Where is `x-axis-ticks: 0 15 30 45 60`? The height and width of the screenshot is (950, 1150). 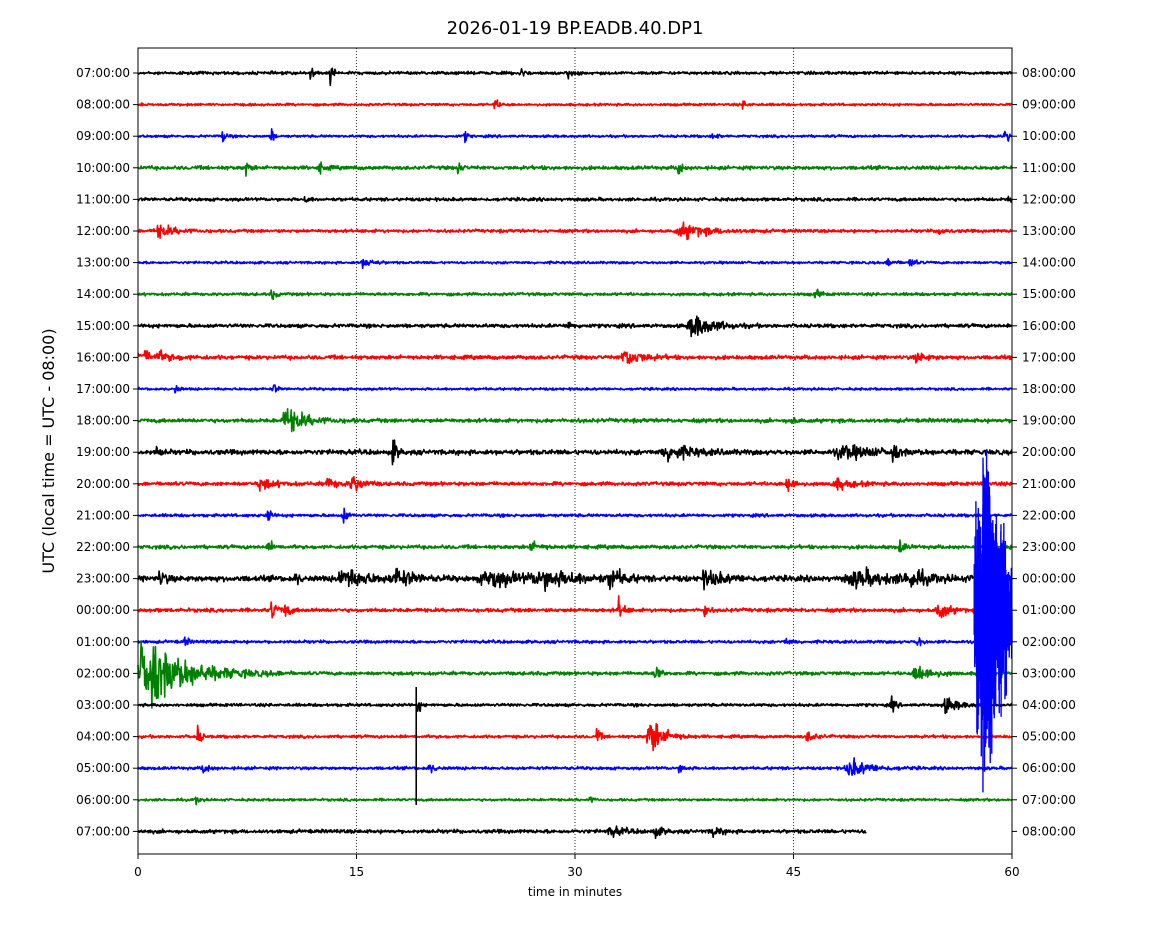 x-axis-ticks: 0 15 30 45 60 is located at coordinates (577, 866).